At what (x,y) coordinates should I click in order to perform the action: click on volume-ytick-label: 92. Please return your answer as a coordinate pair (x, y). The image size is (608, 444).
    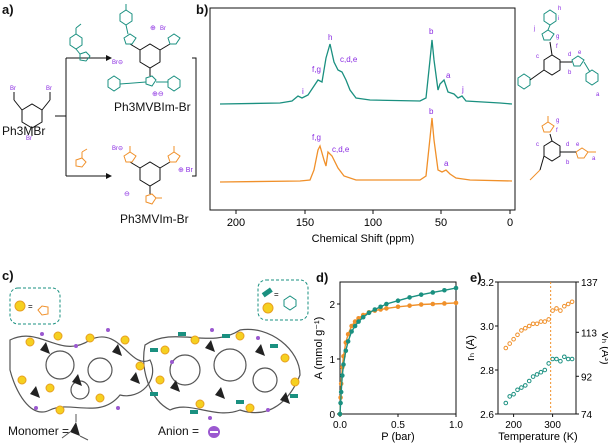
    Looking at the image, I should click on (587, 377).